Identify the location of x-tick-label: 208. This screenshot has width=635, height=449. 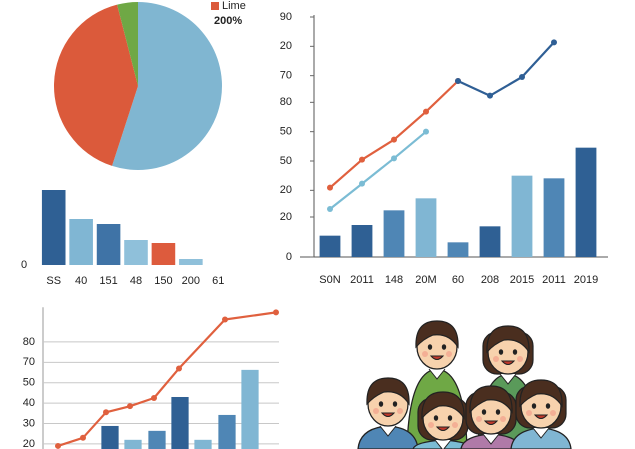
(490, 280).